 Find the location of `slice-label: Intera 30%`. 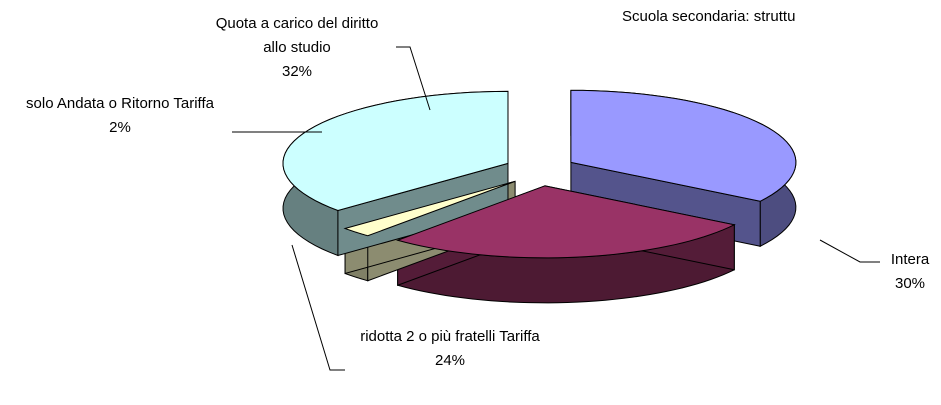

slice-label: Intera 30% is located at coordinates (905, 272).